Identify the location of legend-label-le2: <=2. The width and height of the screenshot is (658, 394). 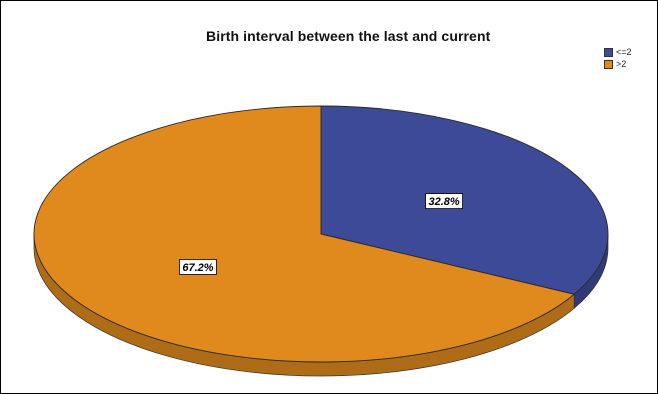
(624, 52).